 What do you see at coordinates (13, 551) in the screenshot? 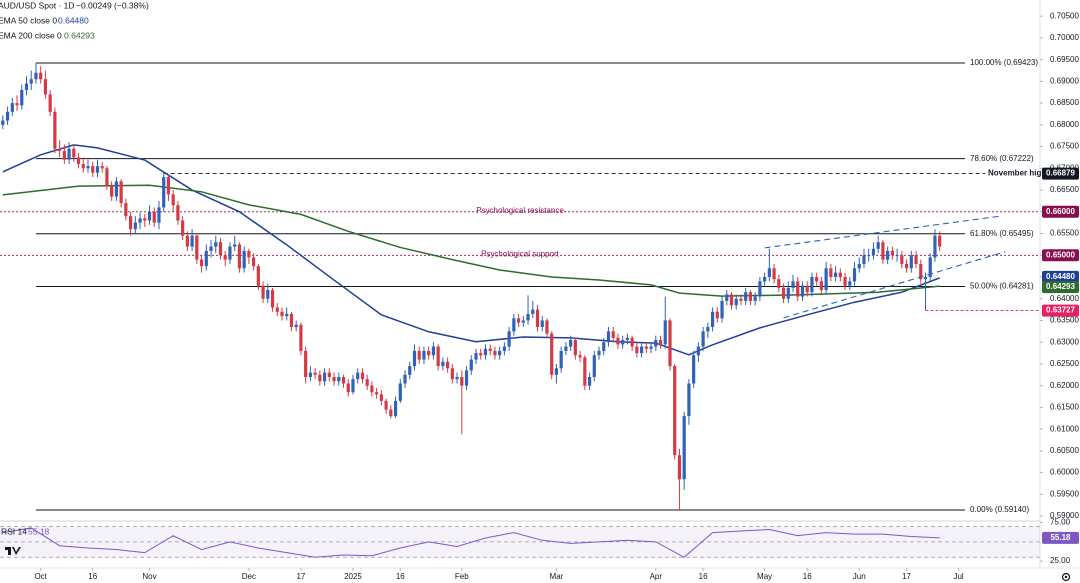
I see `logo` at bounding box center [13, 551].